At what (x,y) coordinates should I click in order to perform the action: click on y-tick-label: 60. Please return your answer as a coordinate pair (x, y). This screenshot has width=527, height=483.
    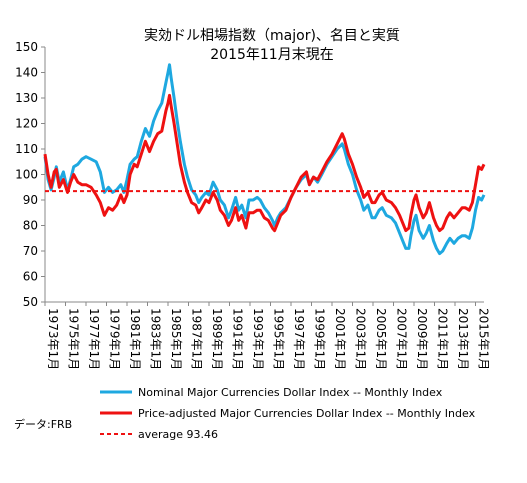
    Looking at the image, I should click on (30, 277).